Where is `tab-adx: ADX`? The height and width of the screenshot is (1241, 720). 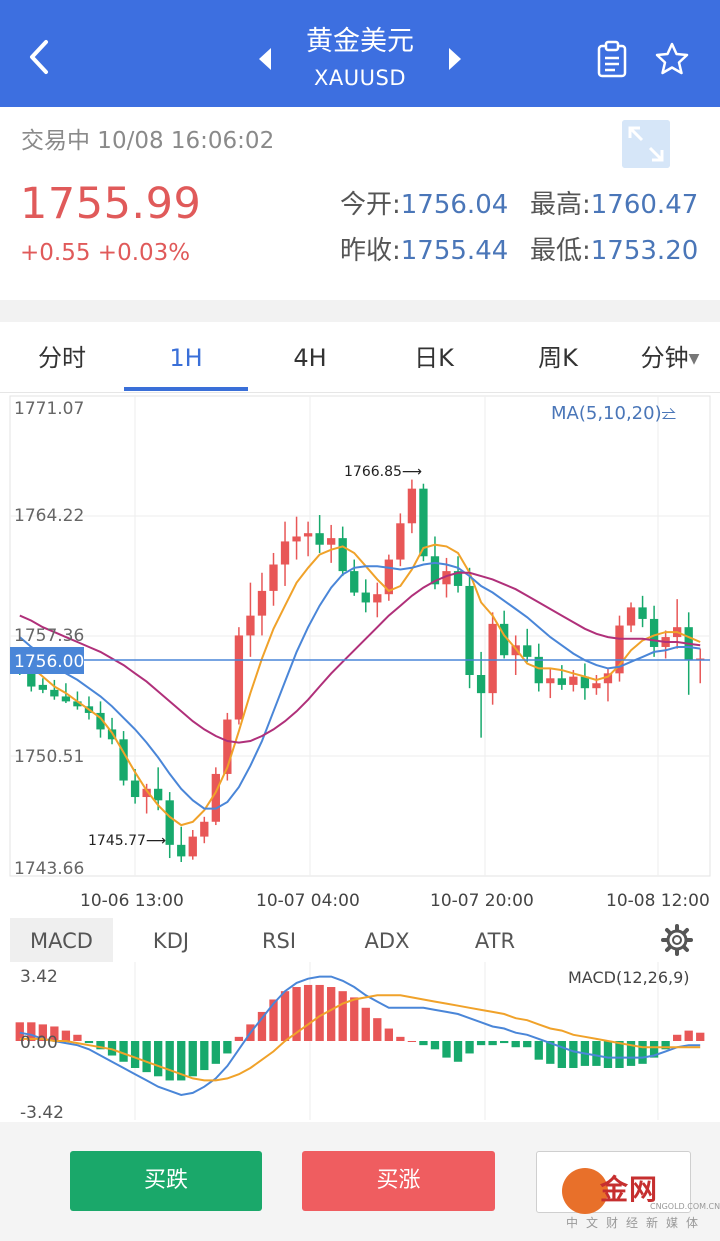 tab-adx: ADX is located at coordinates (387, 941).